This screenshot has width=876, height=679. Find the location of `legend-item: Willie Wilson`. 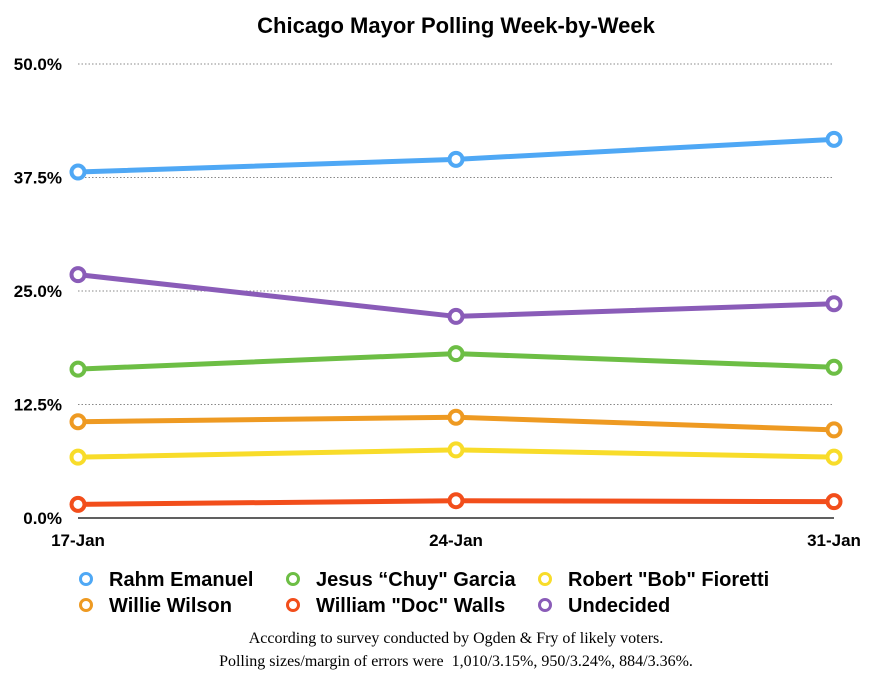

legend-item: Willie Wilson is located at coordinates (155, 606).